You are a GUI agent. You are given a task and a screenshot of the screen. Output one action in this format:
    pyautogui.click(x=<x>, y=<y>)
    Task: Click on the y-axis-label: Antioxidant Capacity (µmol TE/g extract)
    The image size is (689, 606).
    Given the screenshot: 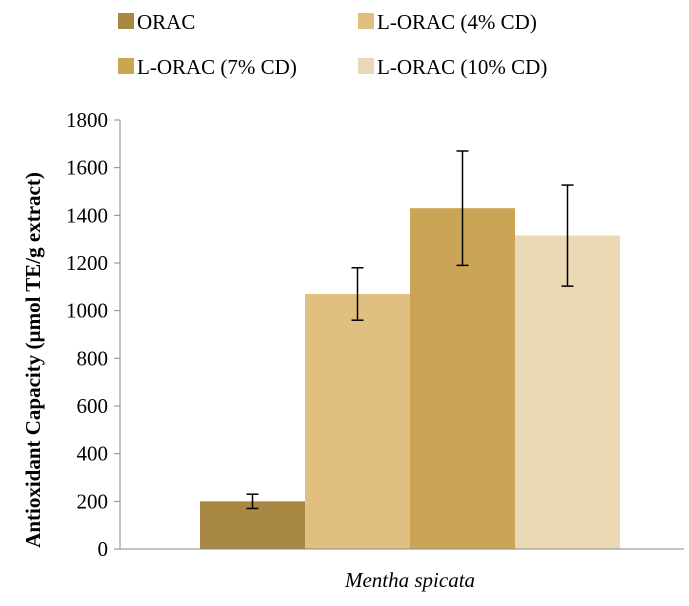 What is the action you would take?
    pyautogui.click(x=33, y=360)
    